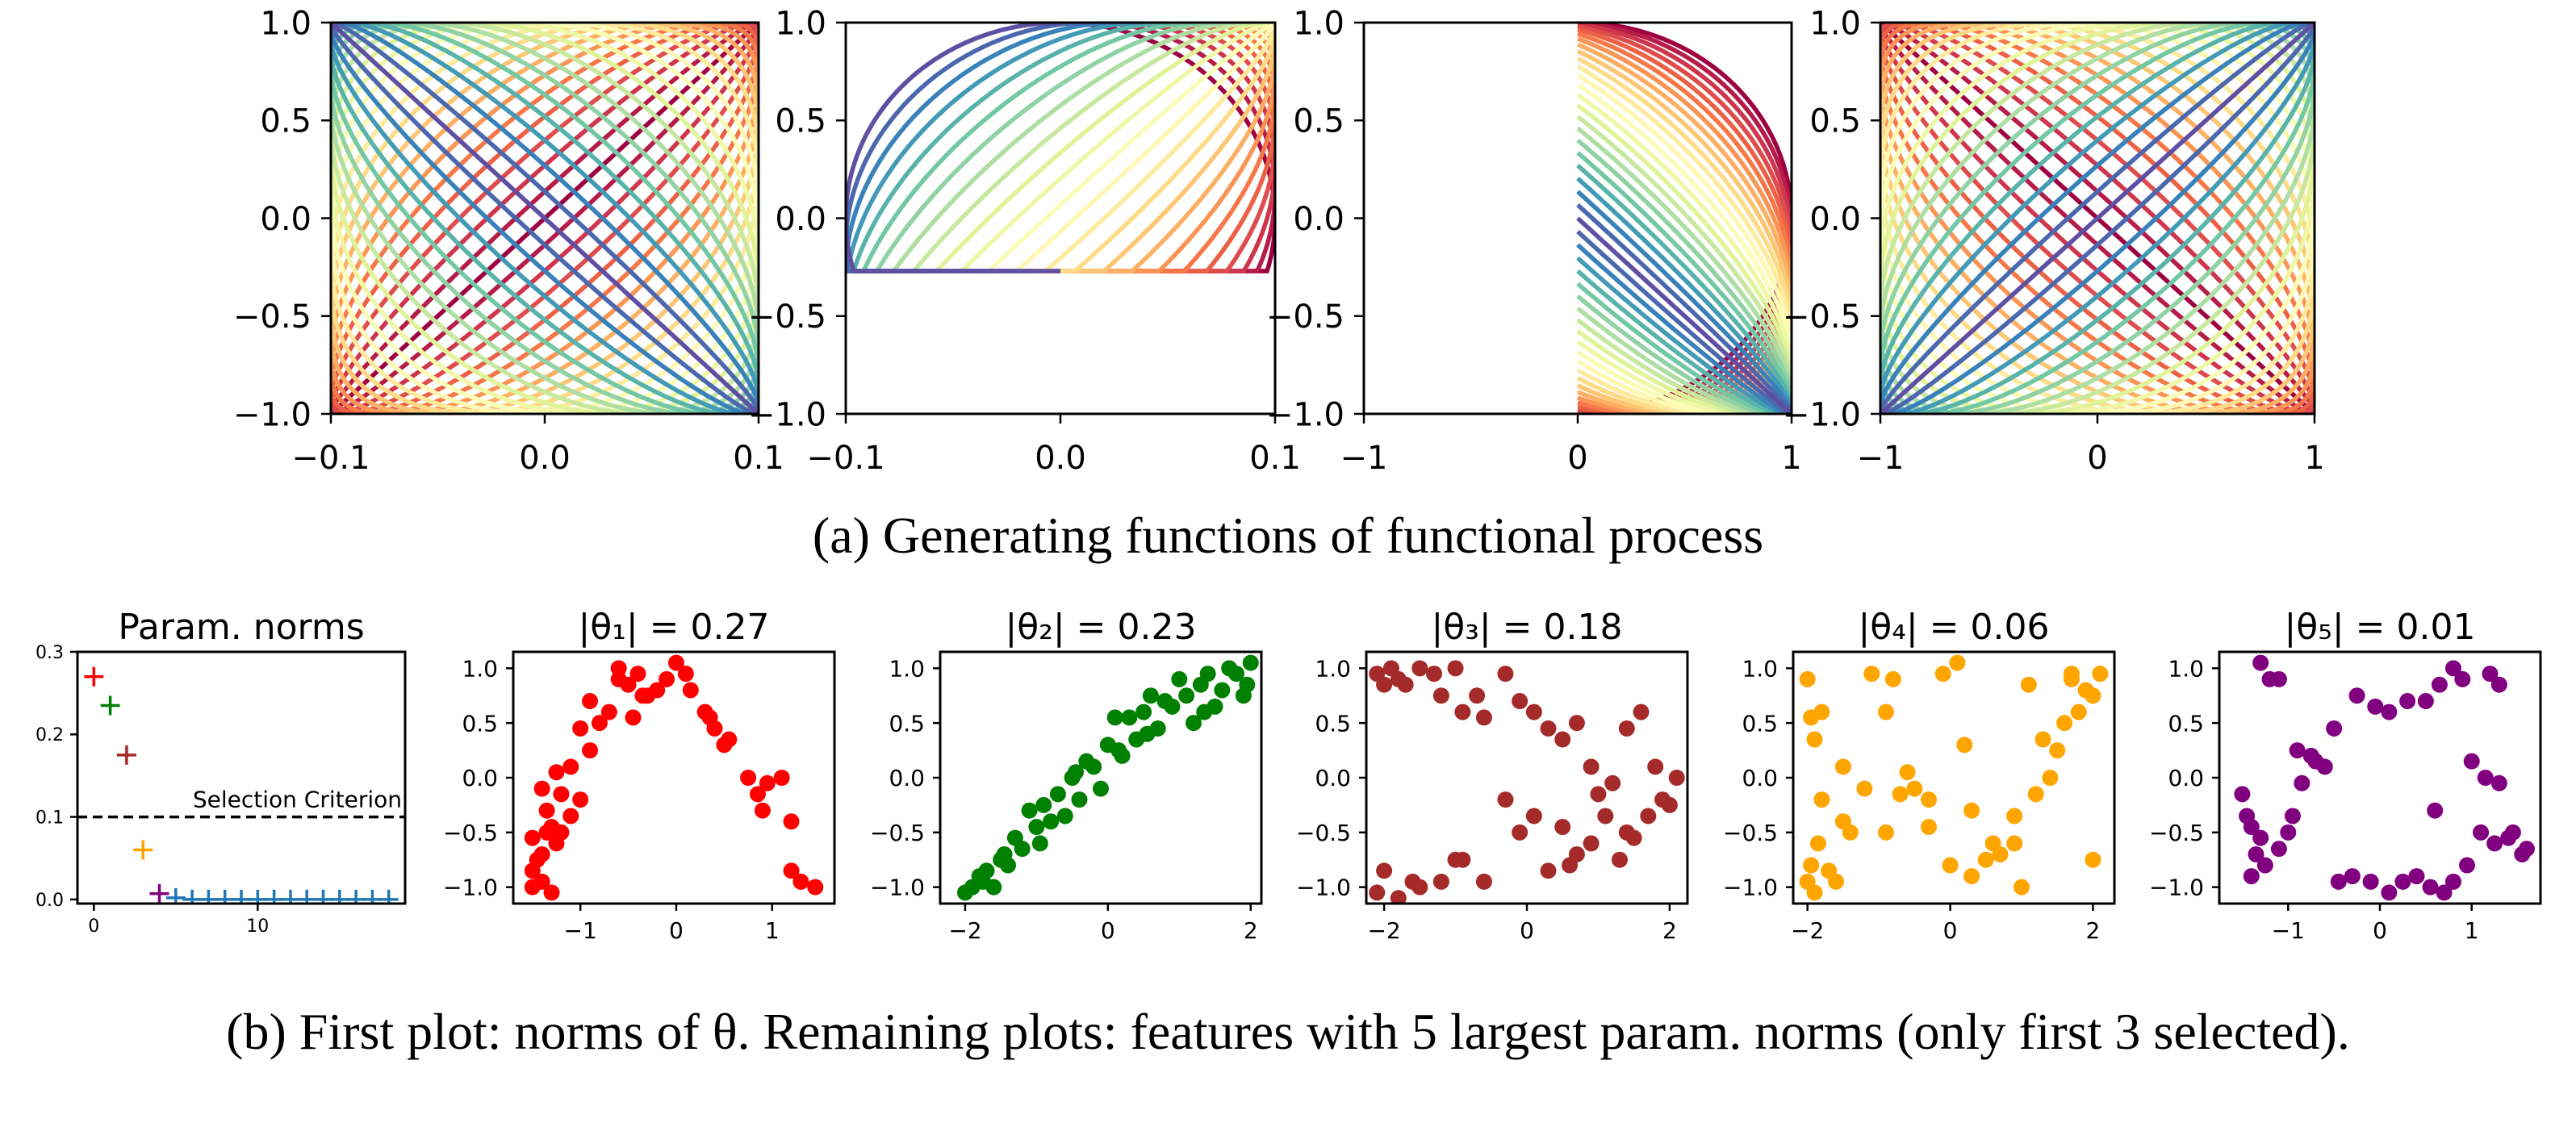 The height and width of the screenshot is (1123, 2576). I want to click on y-tick-label: −0.5, so click(1305, 317).